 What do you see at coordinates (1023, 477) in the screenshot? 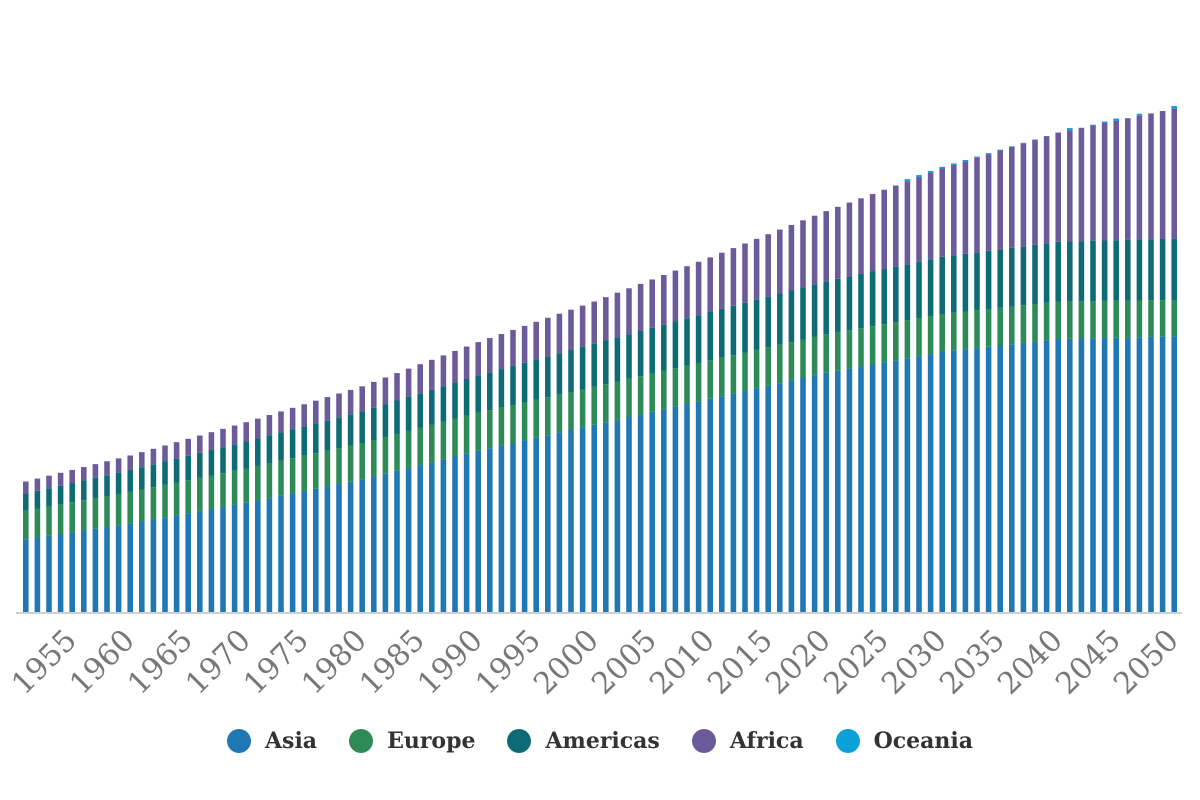
I see `bar-asia-2037` at bounding box center [1023, 477].